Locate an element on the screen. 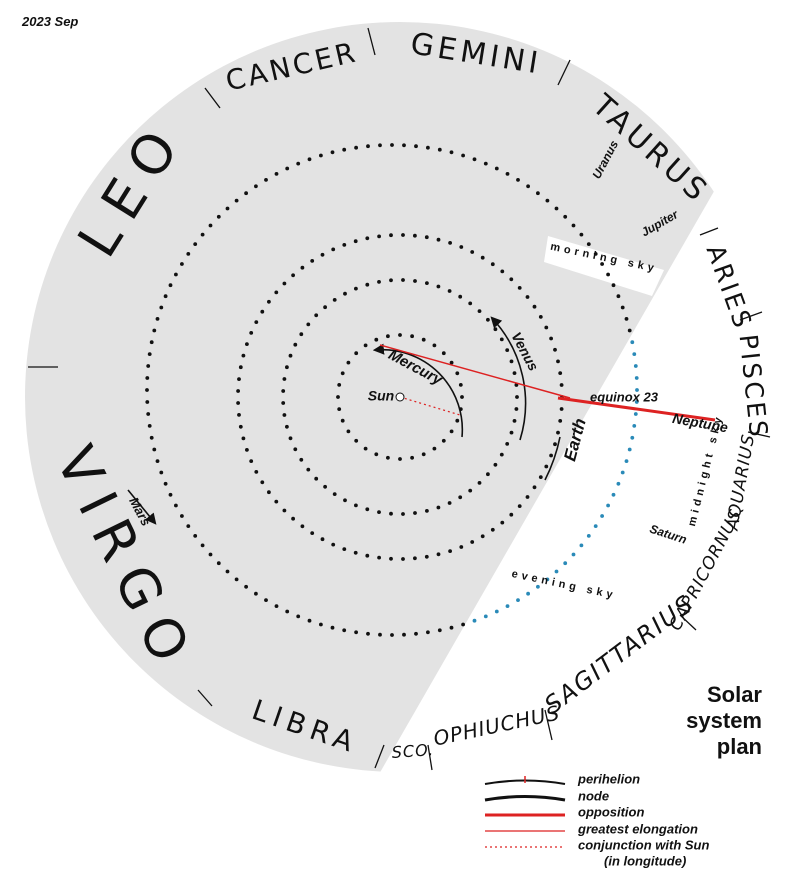 The image size is (800, 889). morning-band is located at coordinates (604, 266).